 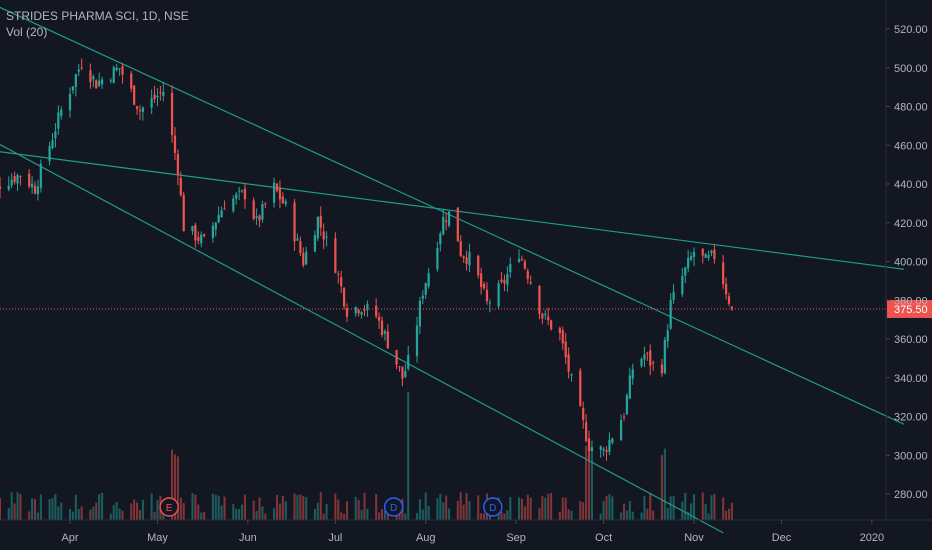 I want to click on y-tick-label: 500.00, so click(x=911, y=69).